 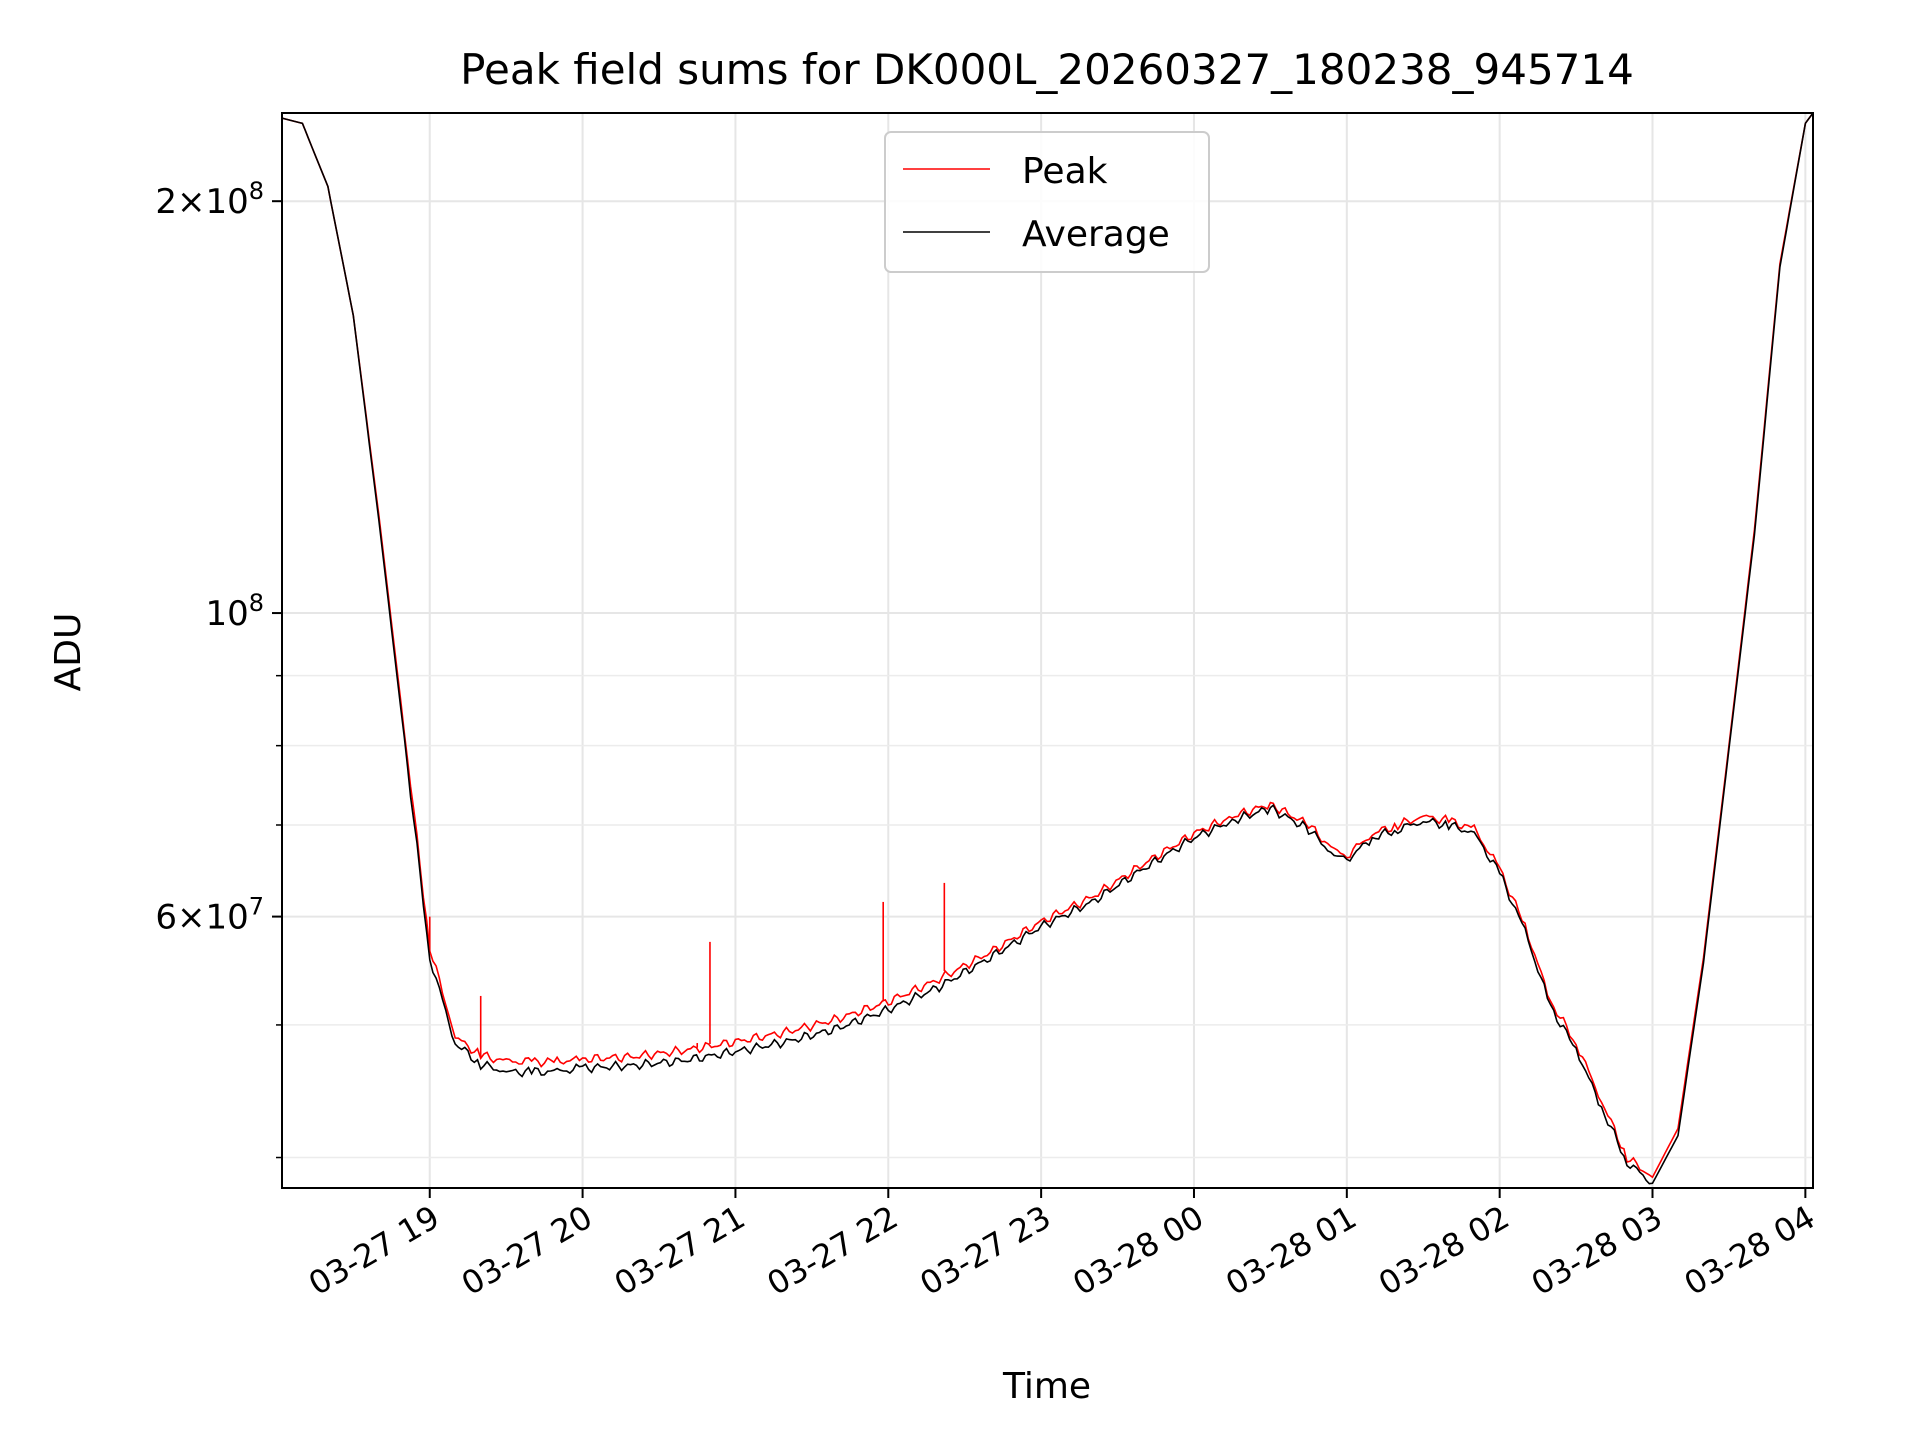 I want to click on legend: Peak Average, so click(x=1047, y=202).